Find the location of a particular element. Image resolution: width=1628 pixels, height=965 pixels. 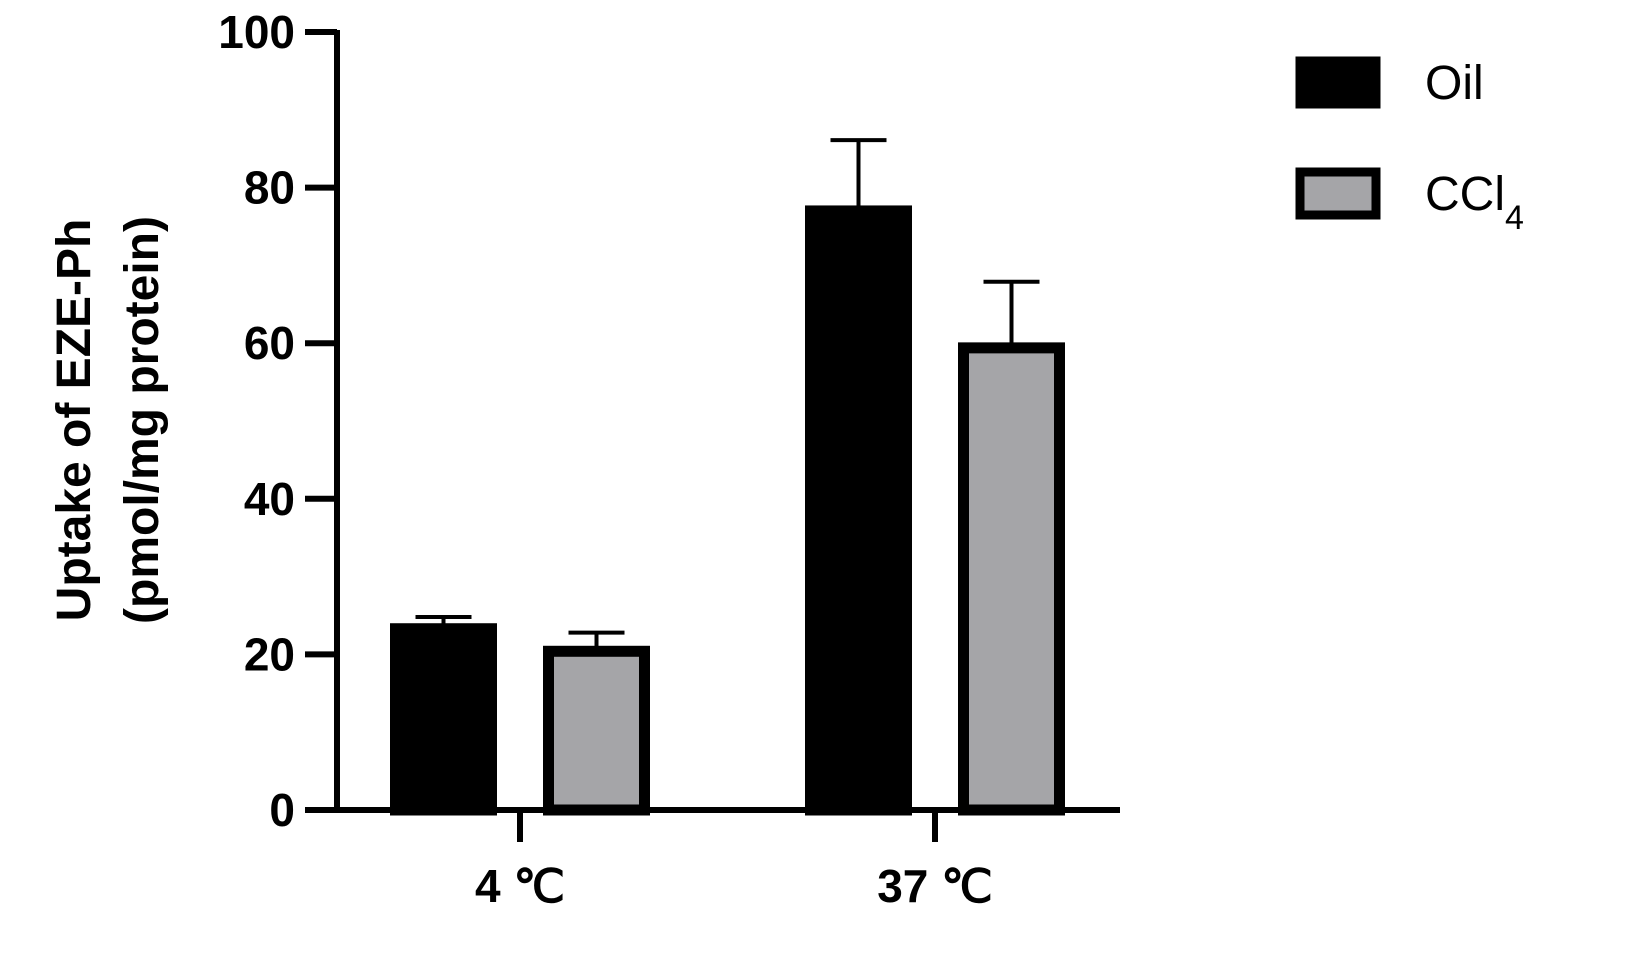

legend-label-oil: Oil is located at coordinates (1454, 83).